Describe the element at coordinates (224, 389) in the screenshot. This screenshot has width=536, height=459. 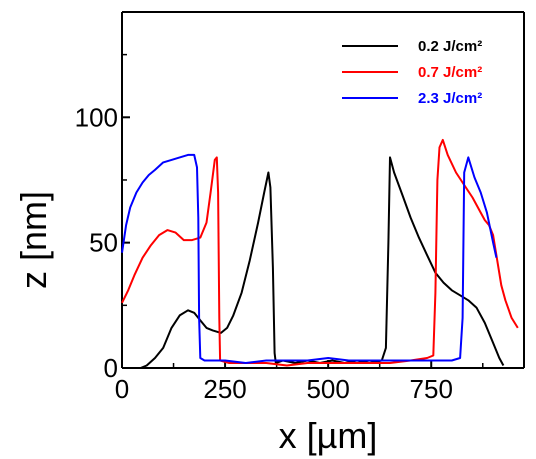
I see `x-tick-label: 250` at that location.